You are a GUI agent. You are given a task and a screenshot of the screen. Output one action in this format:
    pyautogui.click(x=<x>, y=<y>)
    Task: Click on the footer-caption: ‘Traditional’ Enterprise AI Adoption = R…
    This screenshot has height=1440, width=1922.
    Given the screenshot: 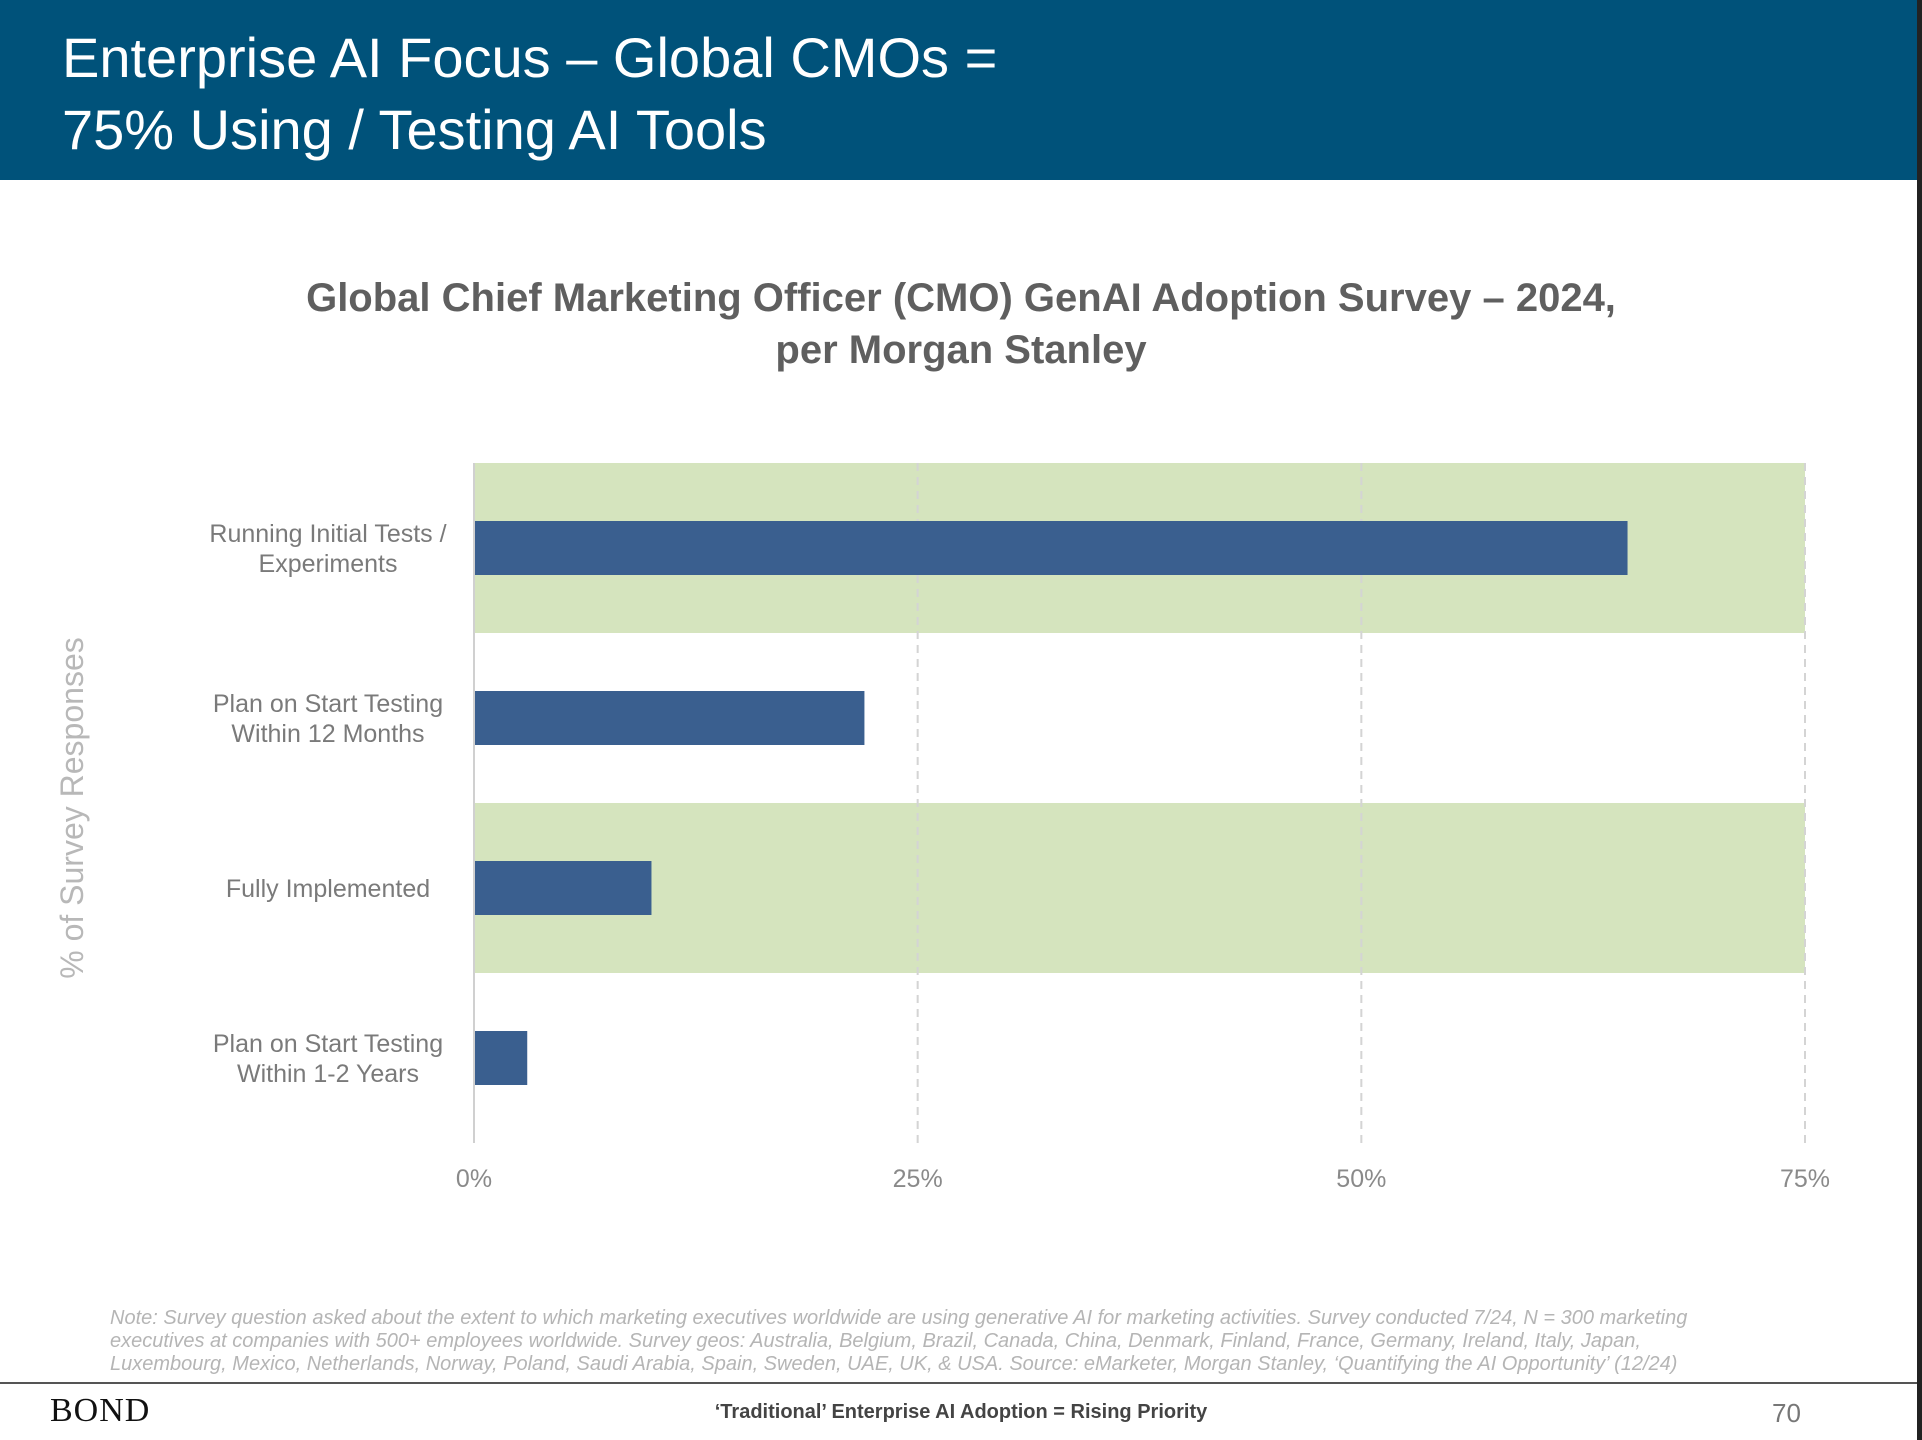 What is the action you would take?
    pyautogui.click(x=961, y=1412)
    